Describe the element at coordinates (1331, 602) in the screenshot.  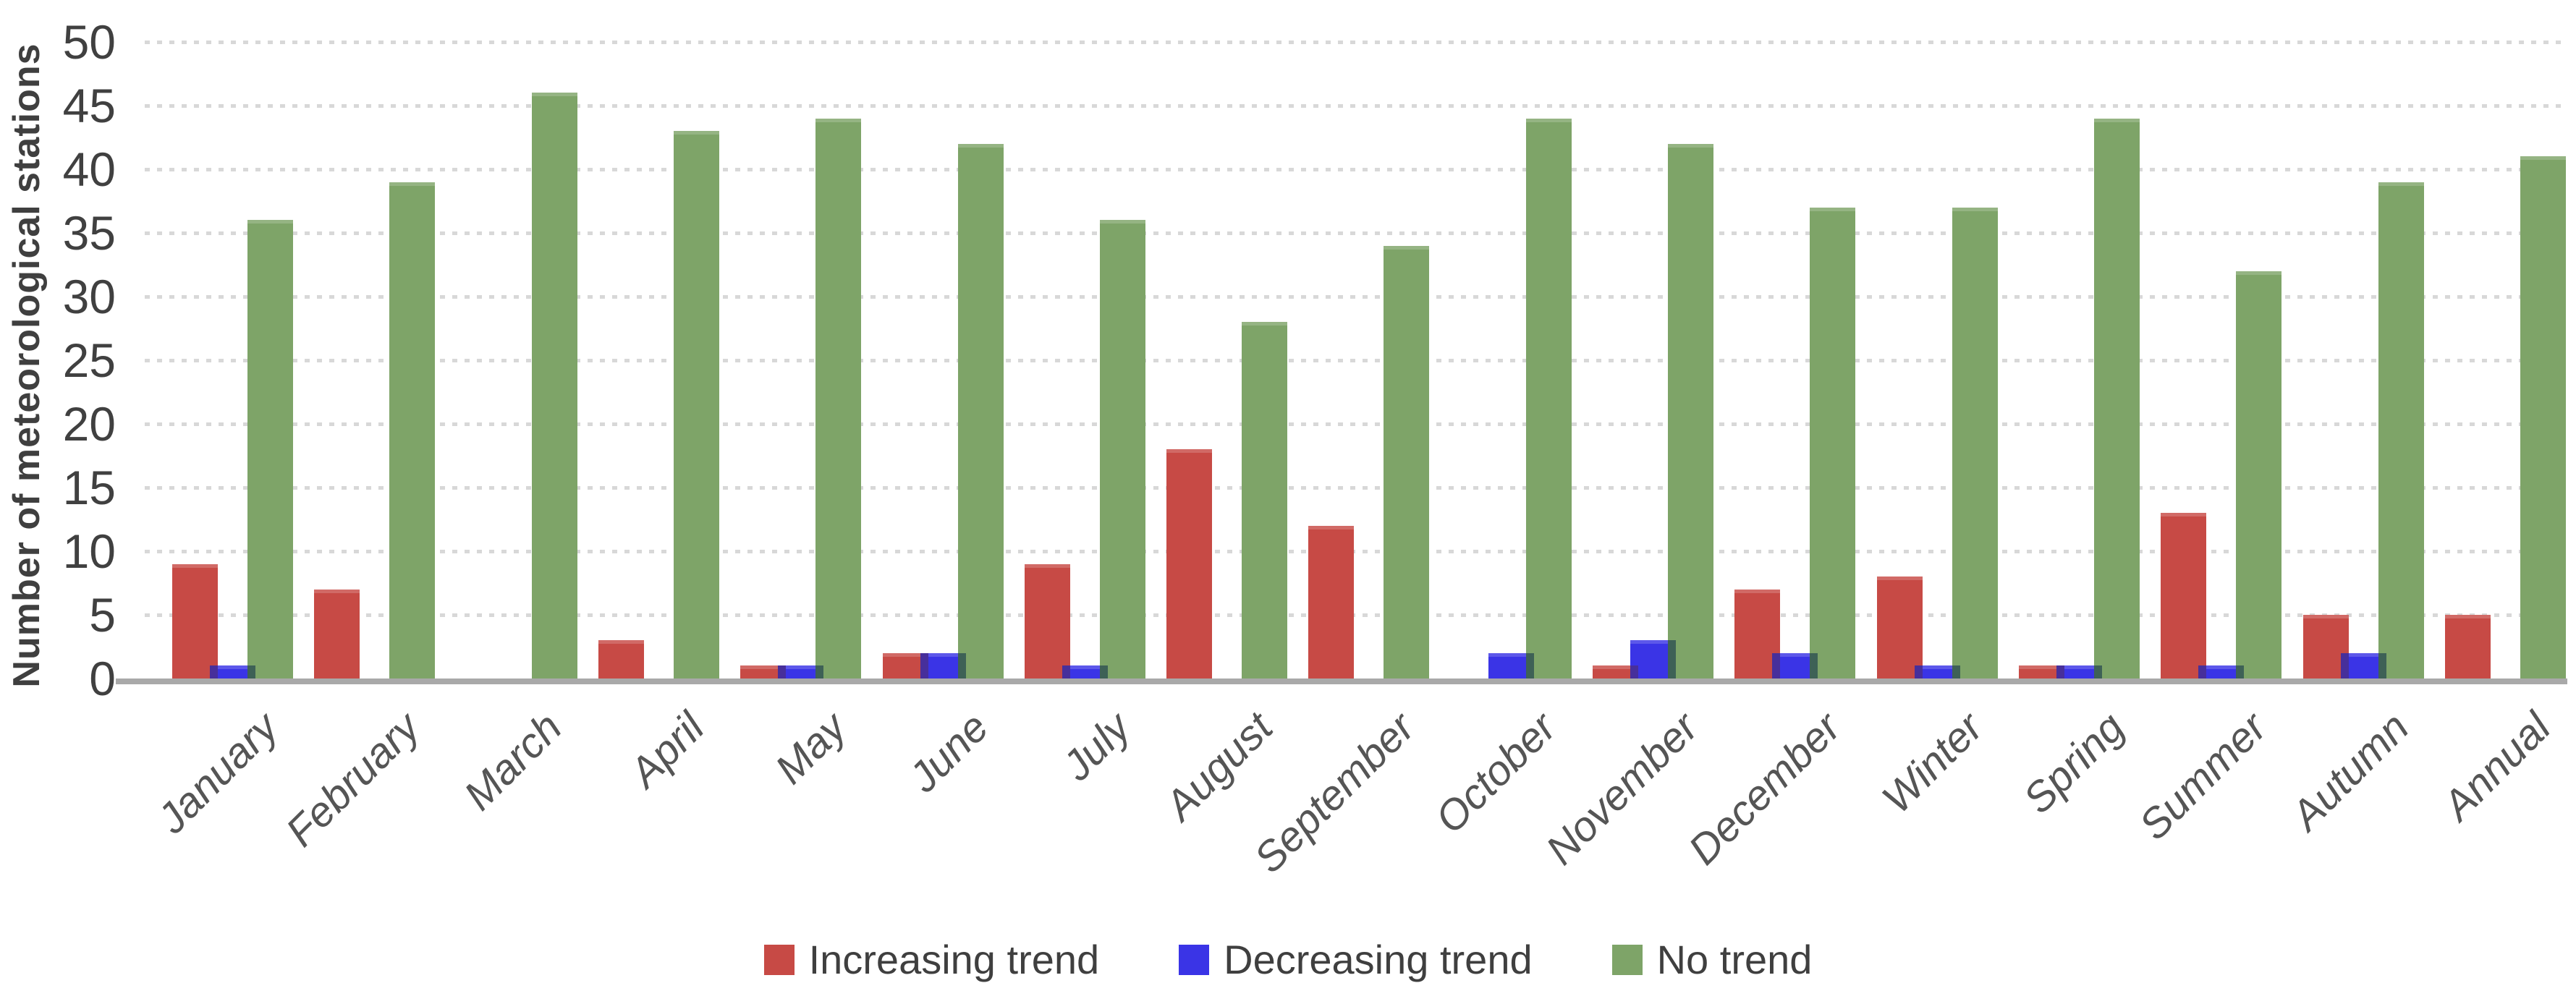
I see `bar-increasing-september` at that location.